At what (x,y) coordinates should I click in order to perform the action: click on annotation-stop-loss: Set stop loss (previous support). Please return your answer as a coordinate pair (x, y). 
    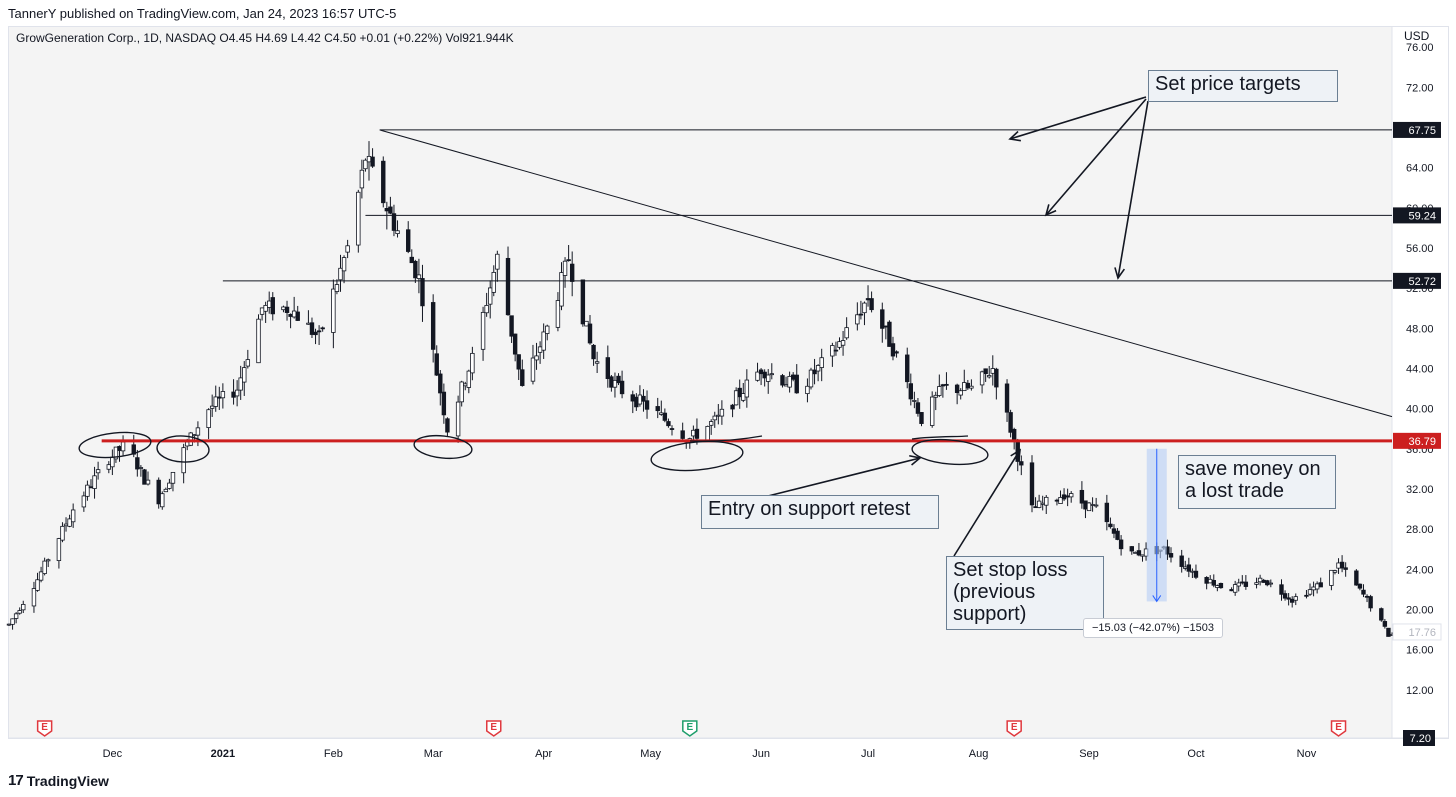
    Looking at the image, I should click on (1025, 593).